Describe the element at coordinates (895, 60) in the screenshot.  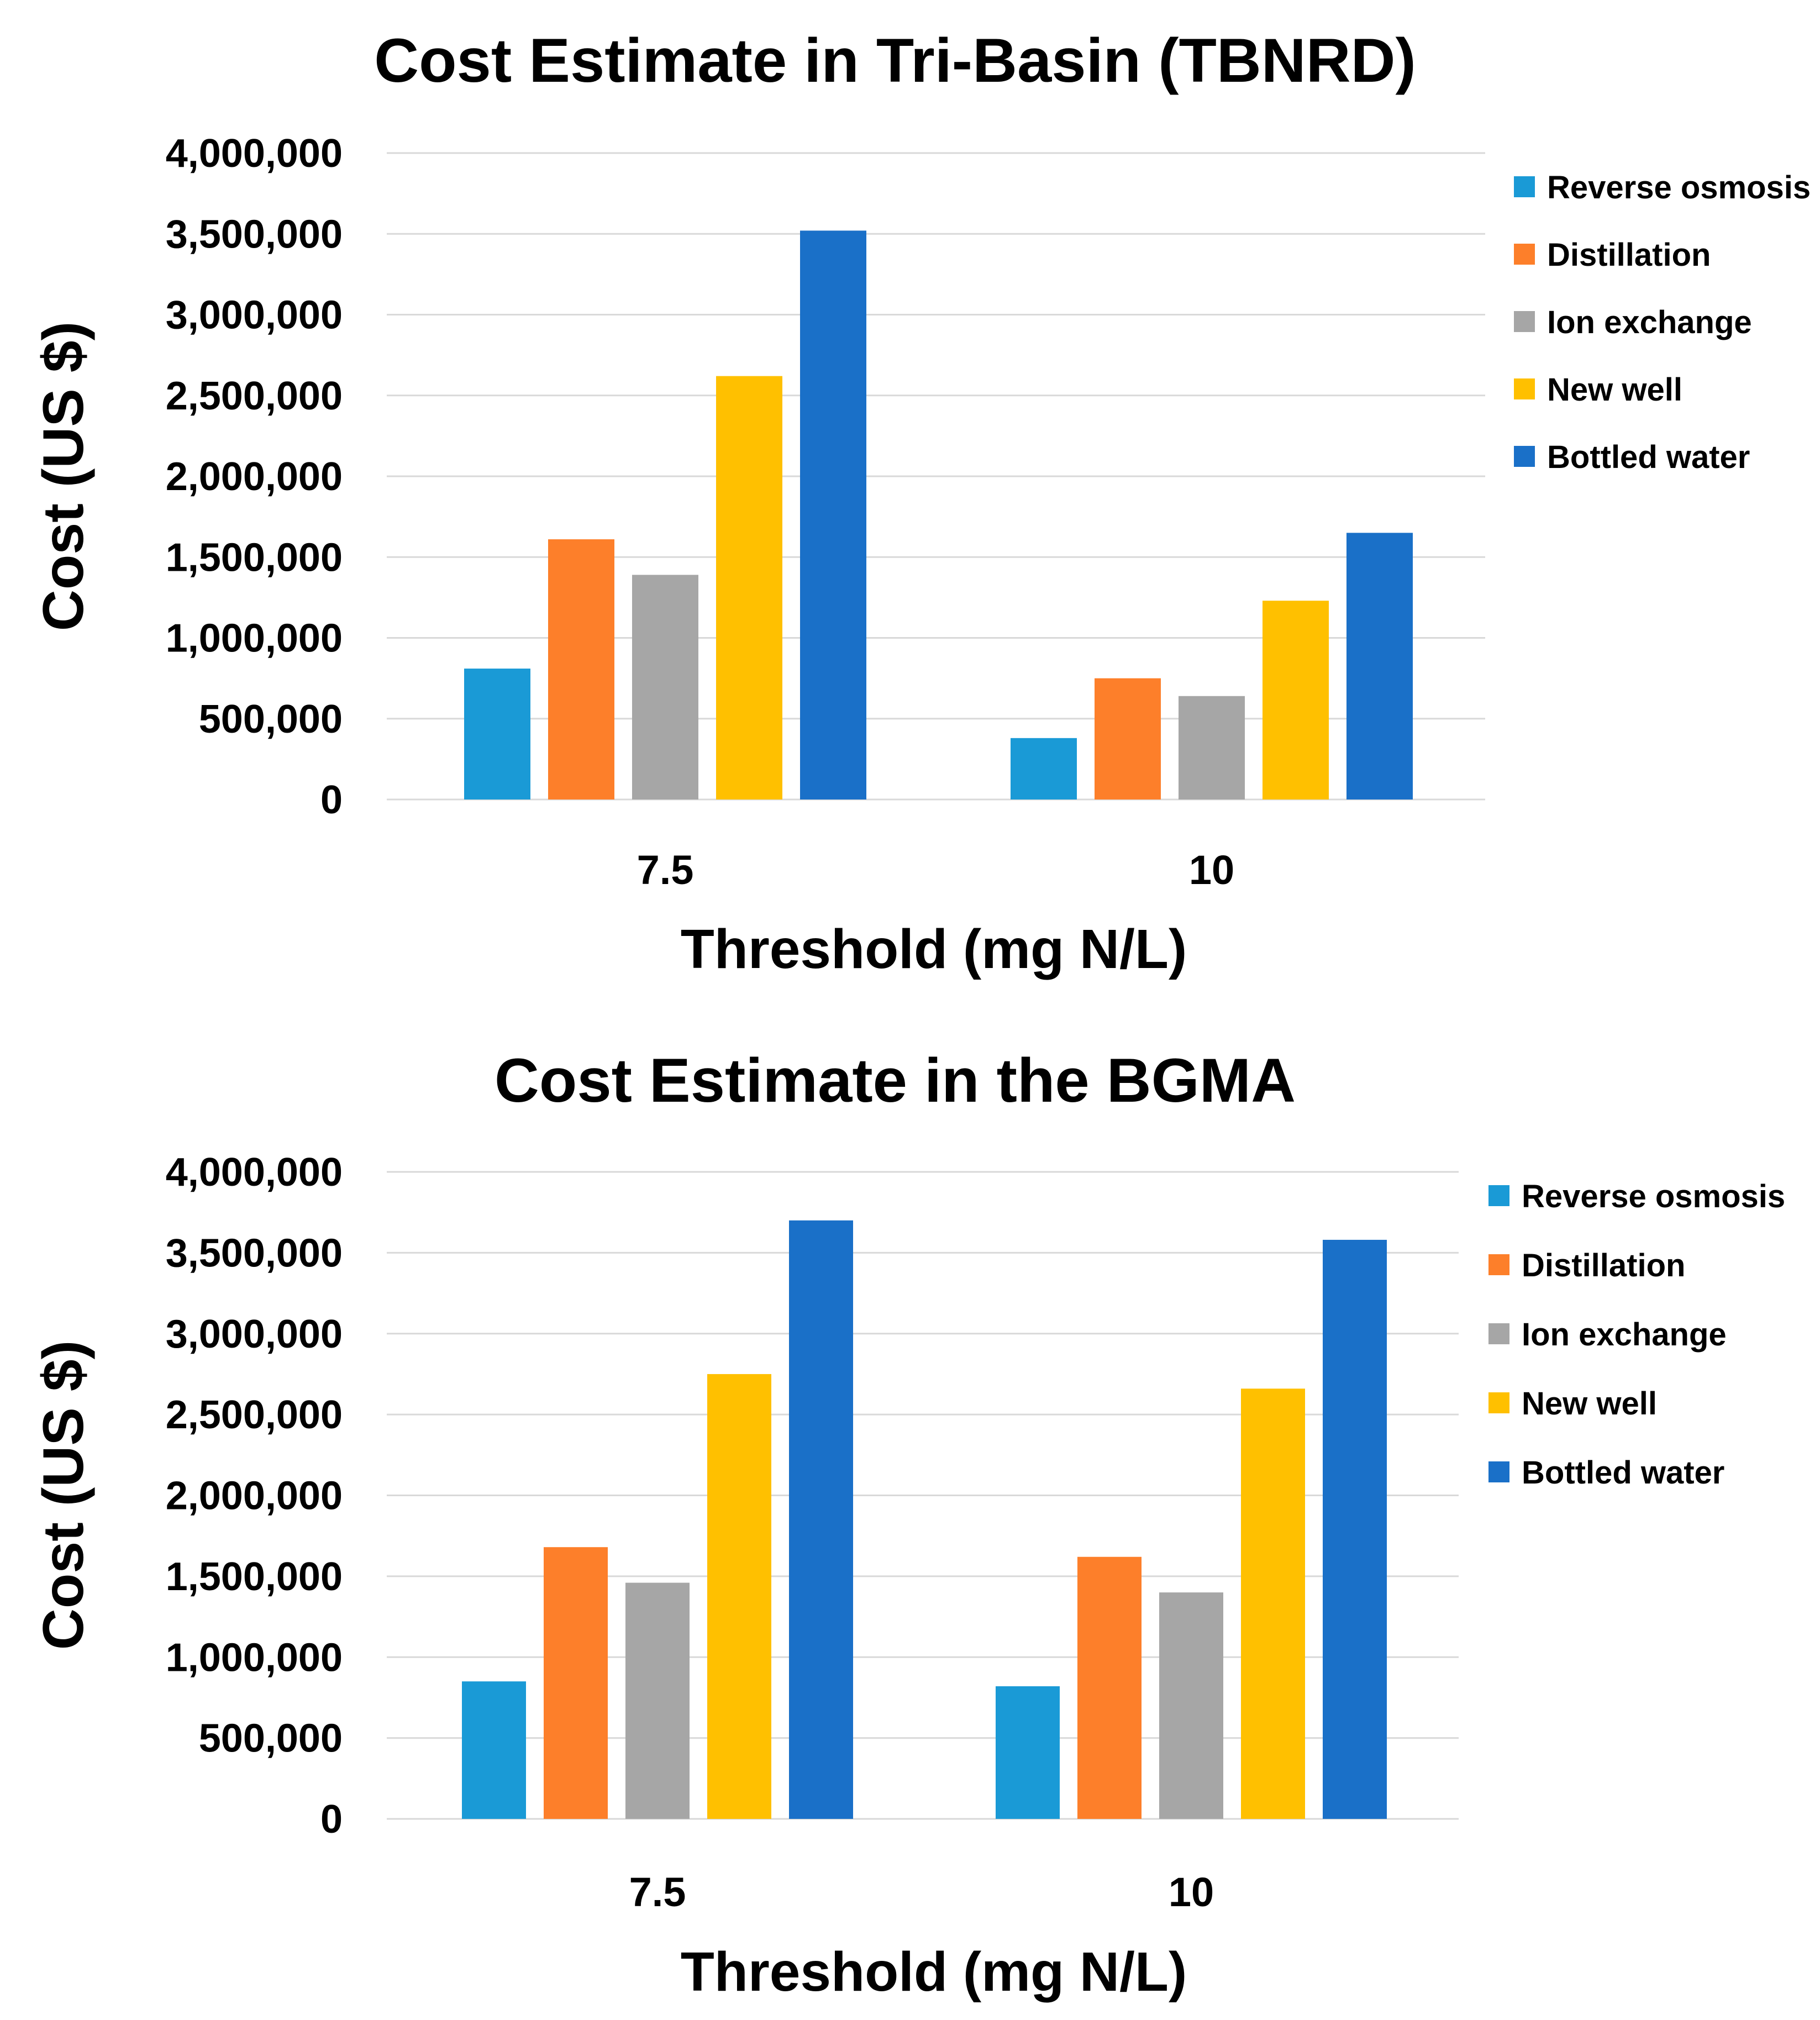
I see `chart-title: Cost Estimate in Tri-Basin (TBNRD)` at that location.